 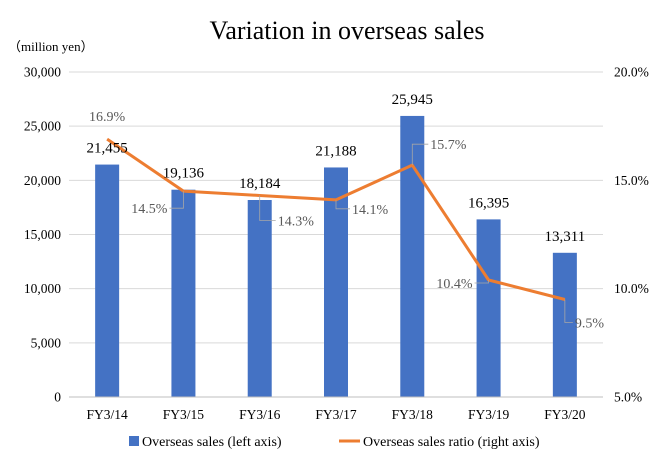 What do you see at coordinates (370, 210) in the screenshot?
I see `ratio-value-label: 14.1%` at bounding box center [370, 210].